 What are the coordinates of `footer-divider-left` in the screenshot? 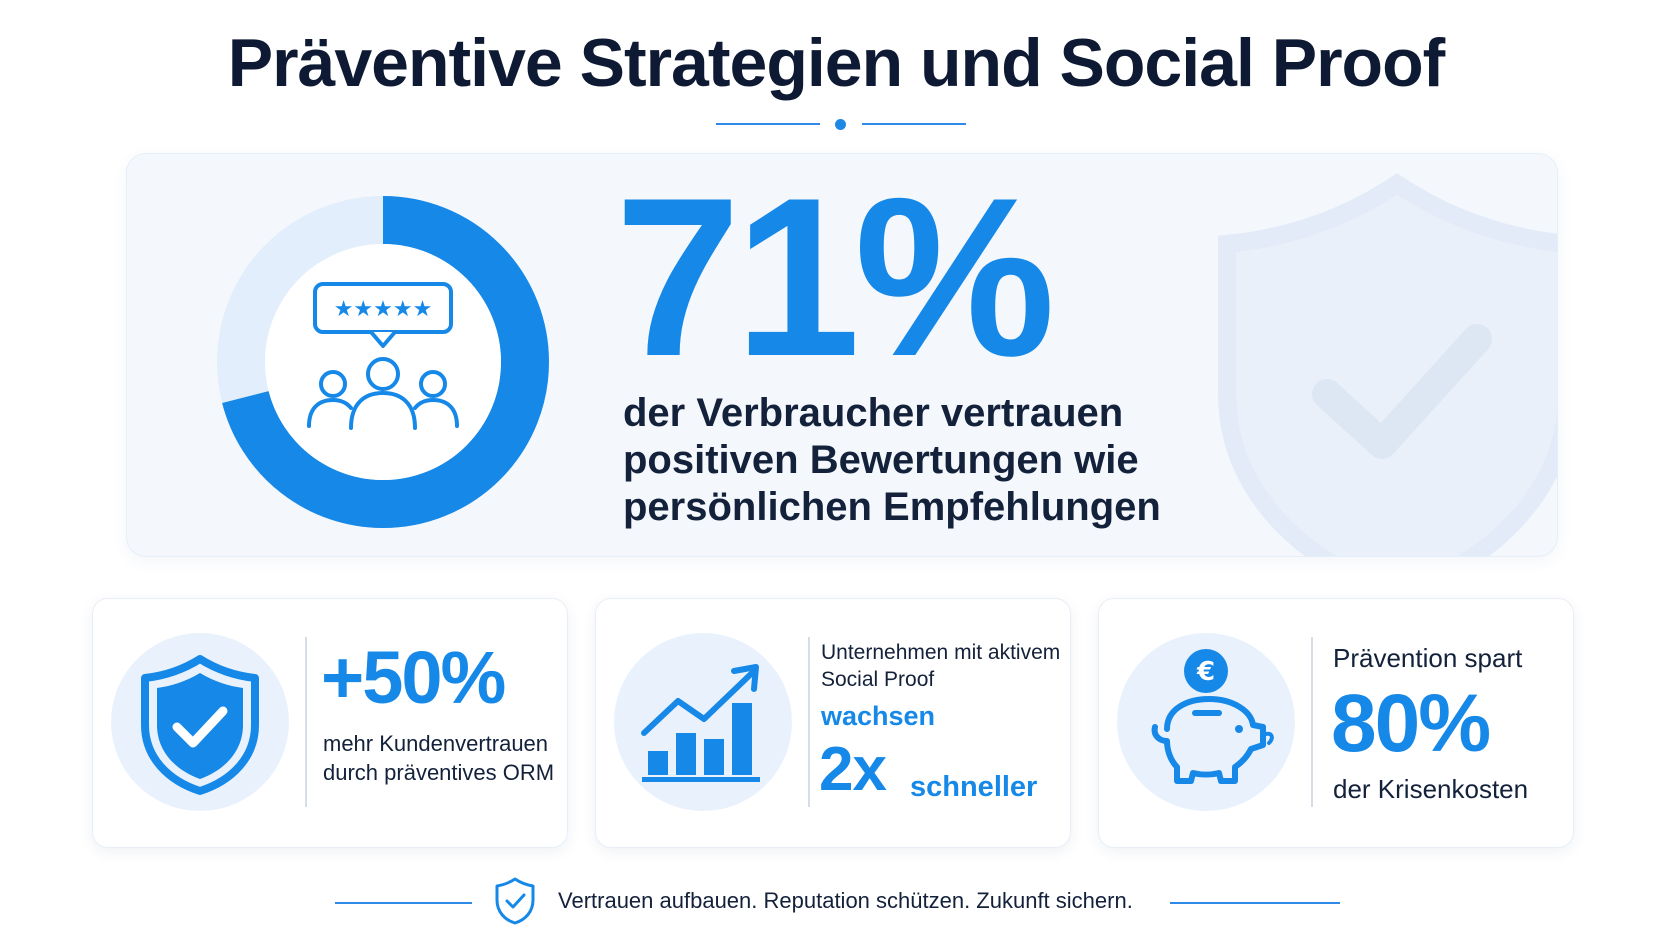 It's located at (403, 903).